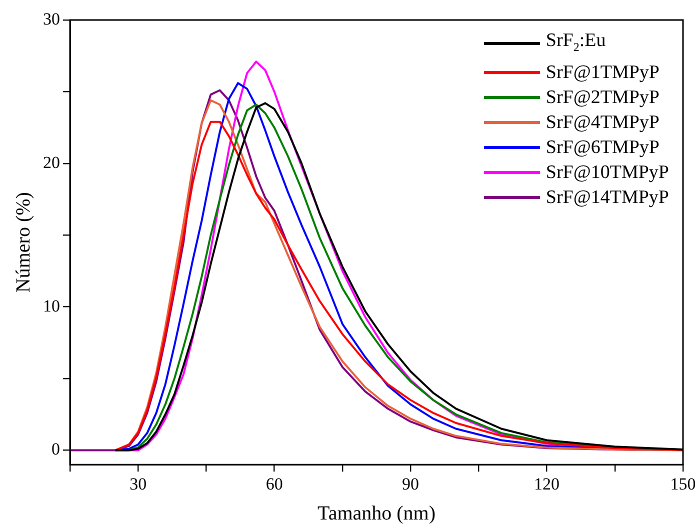 The width and height of the screenshot is (699, 532). Describe the element at coordinates (274, 484) in the screenshot. I see `x-tick-label: 60` at that location.